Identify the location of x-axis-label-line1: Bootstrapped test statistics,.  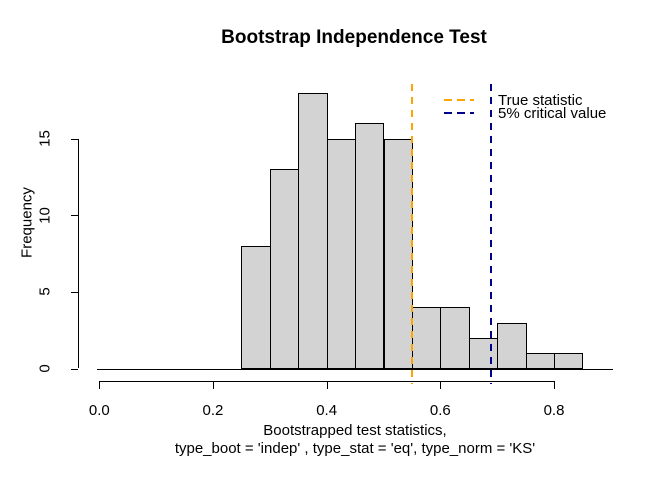
(355, 430).